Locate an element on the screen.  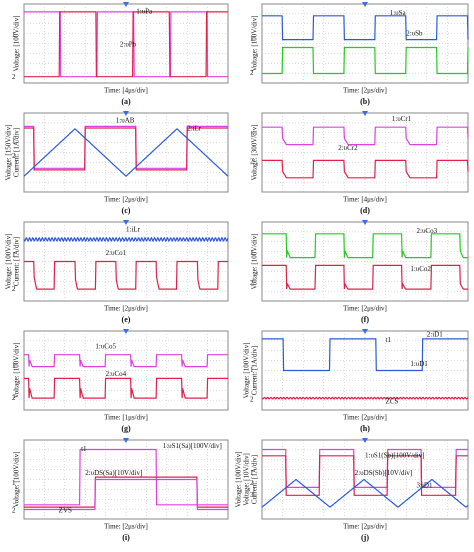
y-axis-label: Voltage: [10V/div] is located at coordinates (247, 479).